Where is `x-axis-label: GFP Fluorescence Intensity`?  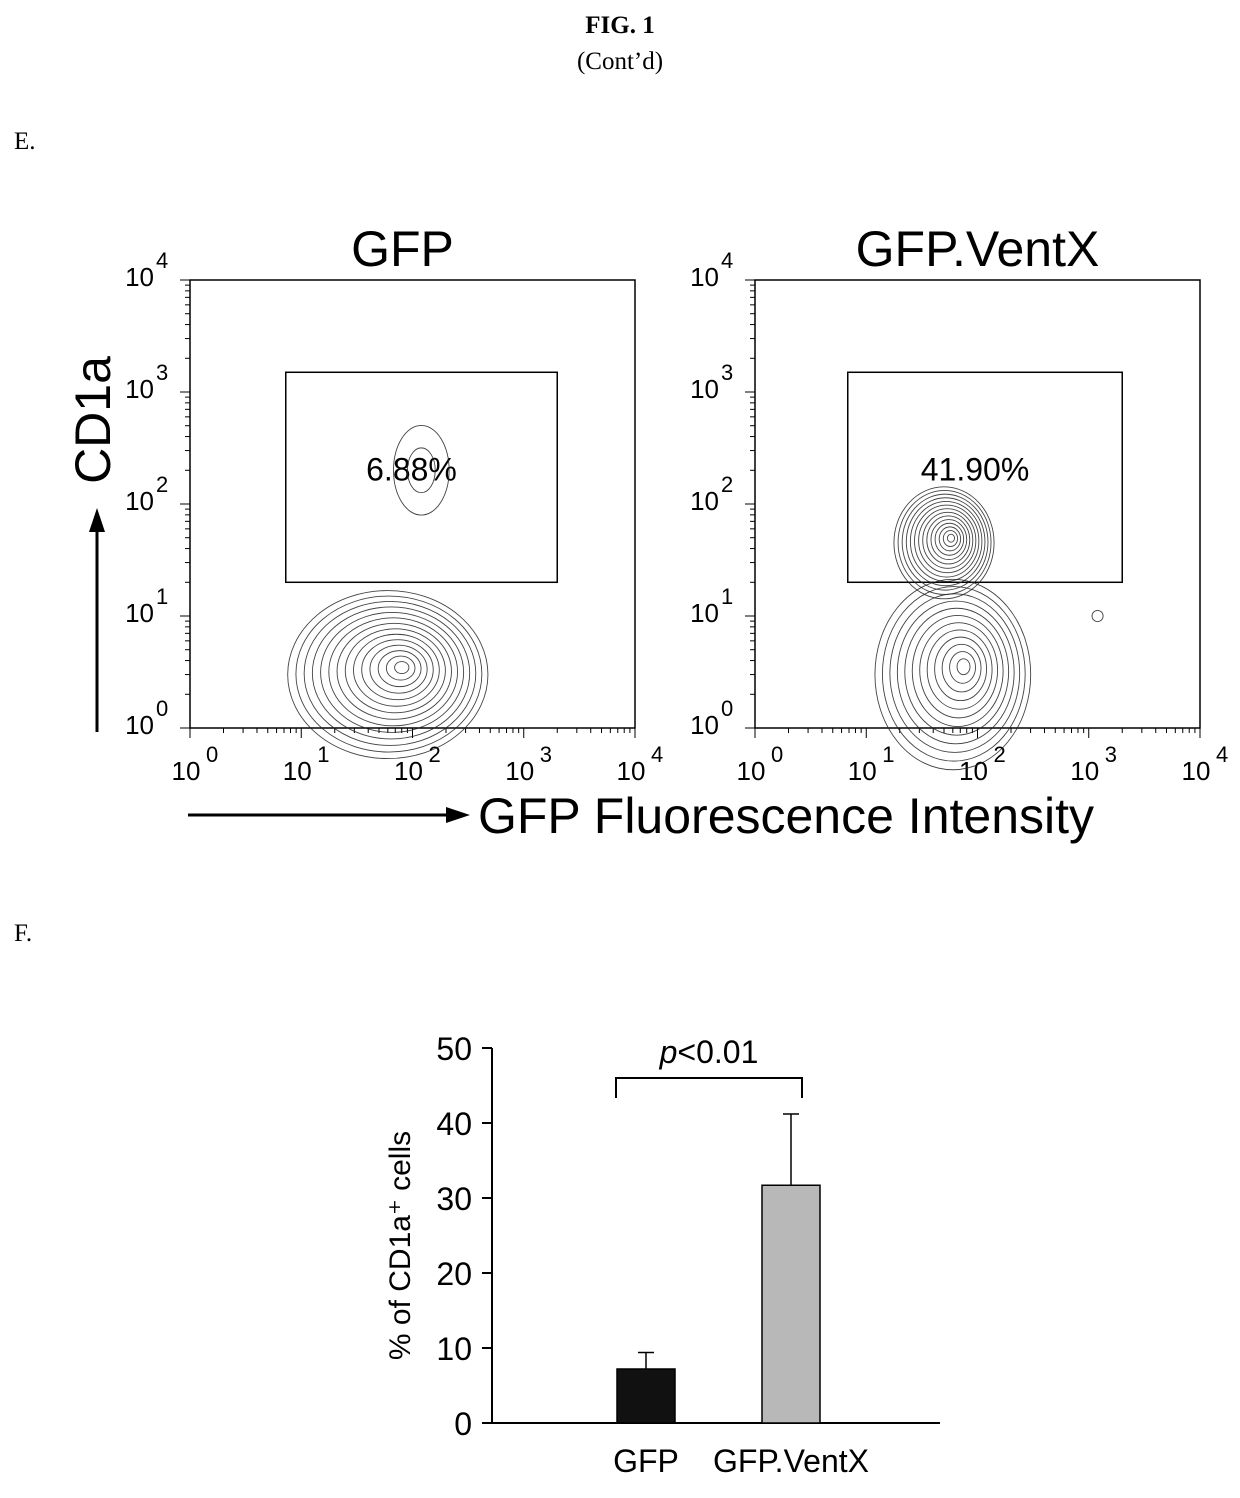 x-axis-label: GFP Fluorescence Intensity is located at coordinates (786, 816).